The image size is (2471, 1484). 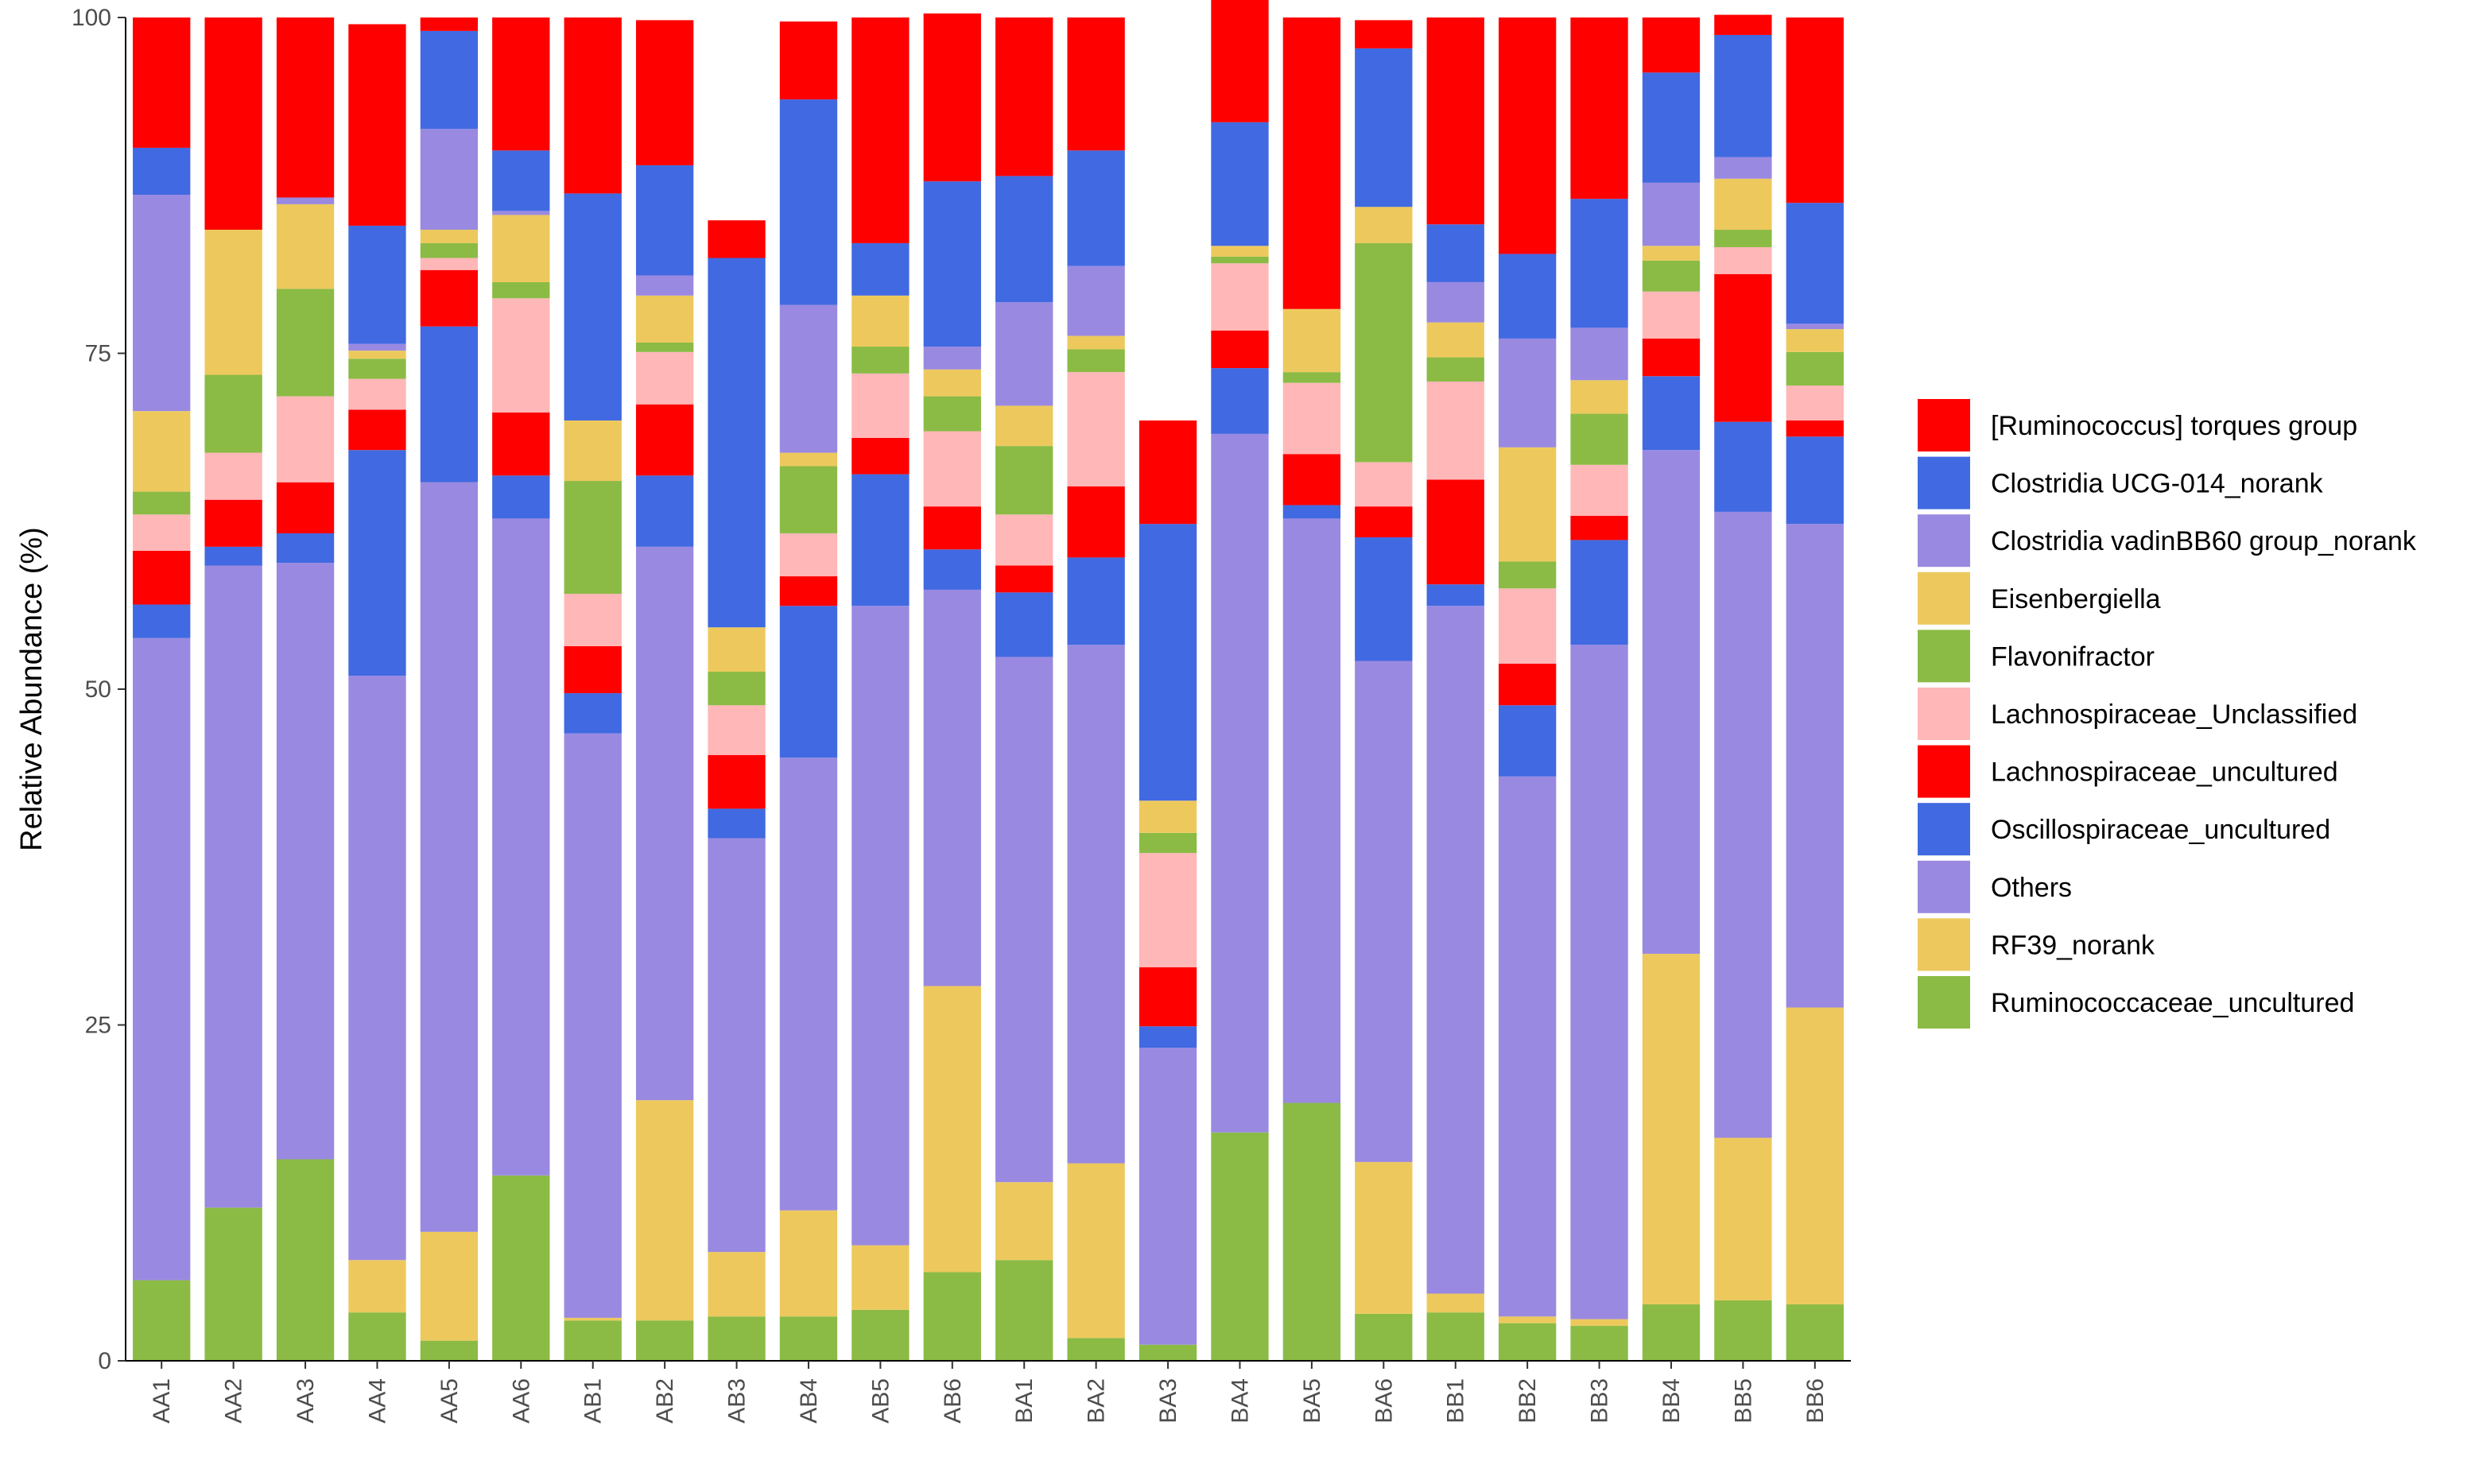 What do you see at coordinates (1024, 96) in the screenshot?
I see `bar-segment-BA1--ruminococcus-torques-group` at bounding box center [1024, 96].